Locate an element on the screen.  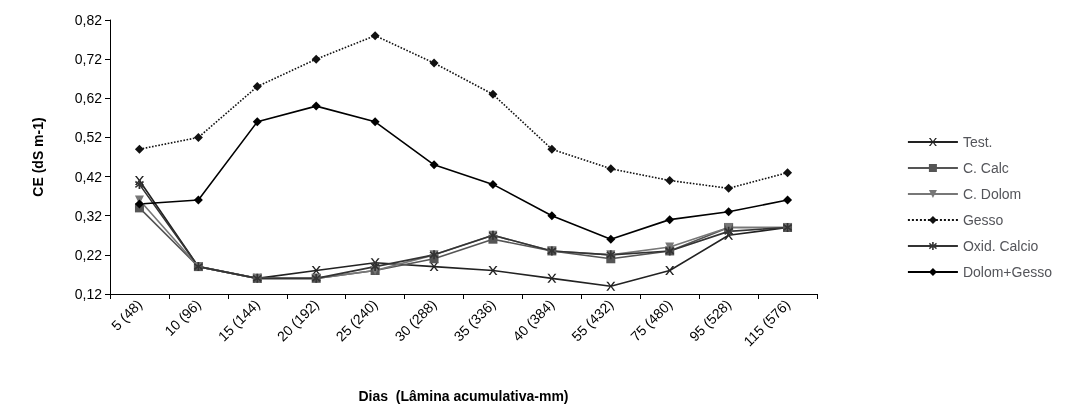
y-tick-label: 0,42 is located at coordinates (88, 176).